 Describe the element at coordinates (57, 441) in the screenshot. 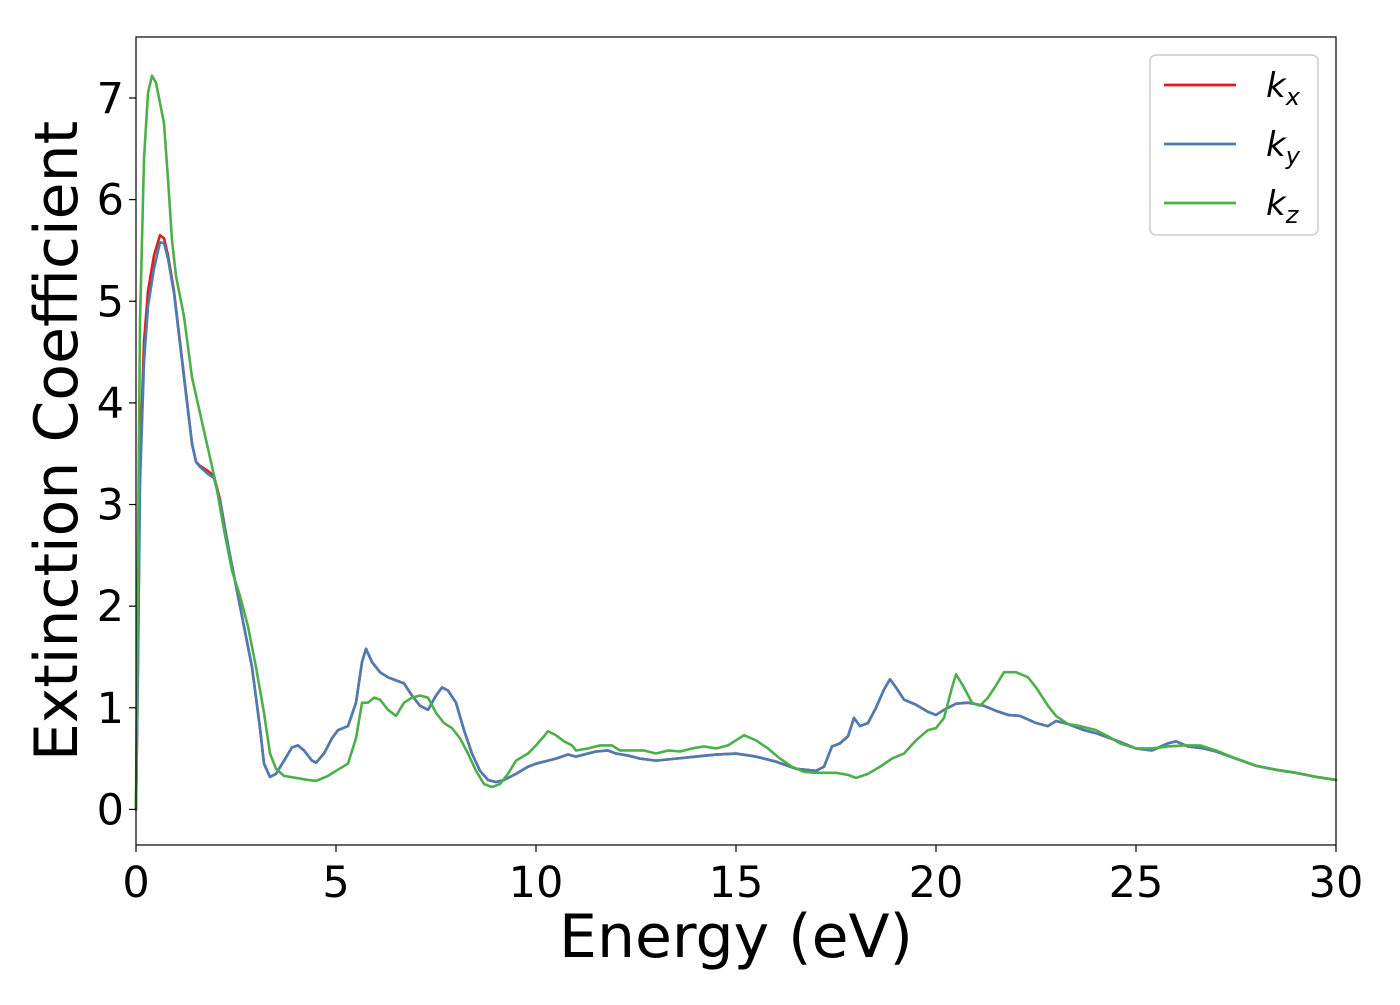

I see `y-axis-label: Extinction Coefficient` at that location.